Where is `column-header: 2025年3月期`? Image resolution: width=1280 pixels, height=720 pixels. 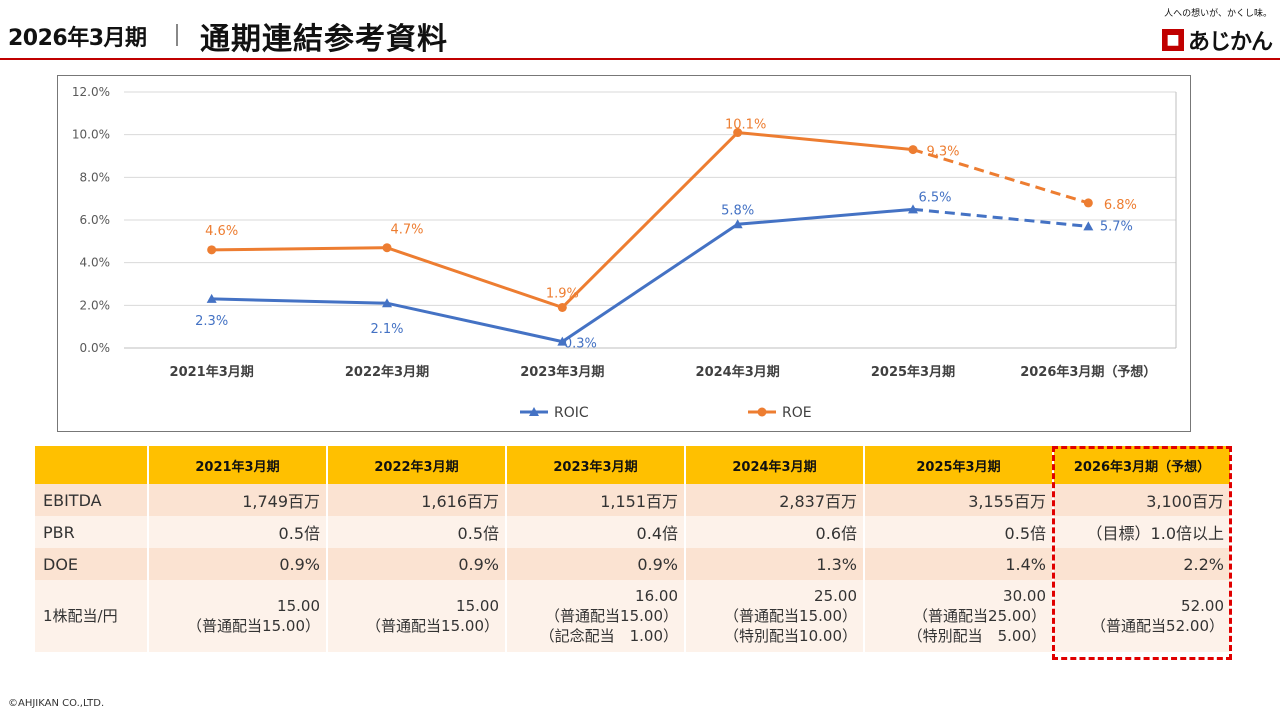
column-header: 2025年3月期 is located at coordinates (958, 465).